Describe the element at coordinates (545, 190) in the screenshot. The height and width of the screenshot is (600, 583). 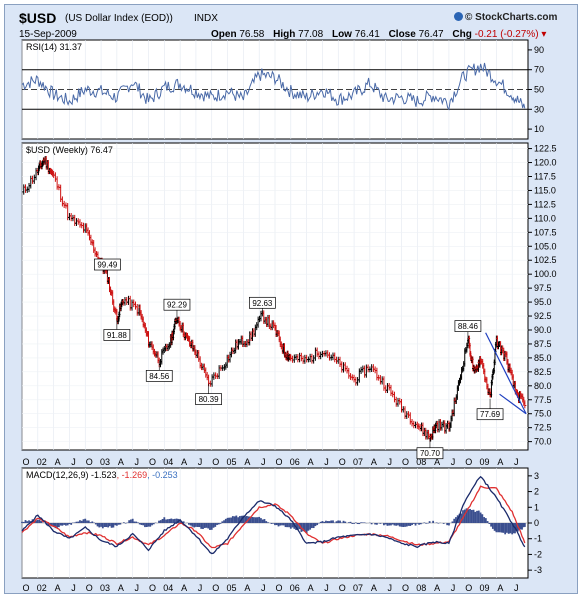
I see `price-tick-label: 115.0` at that location.